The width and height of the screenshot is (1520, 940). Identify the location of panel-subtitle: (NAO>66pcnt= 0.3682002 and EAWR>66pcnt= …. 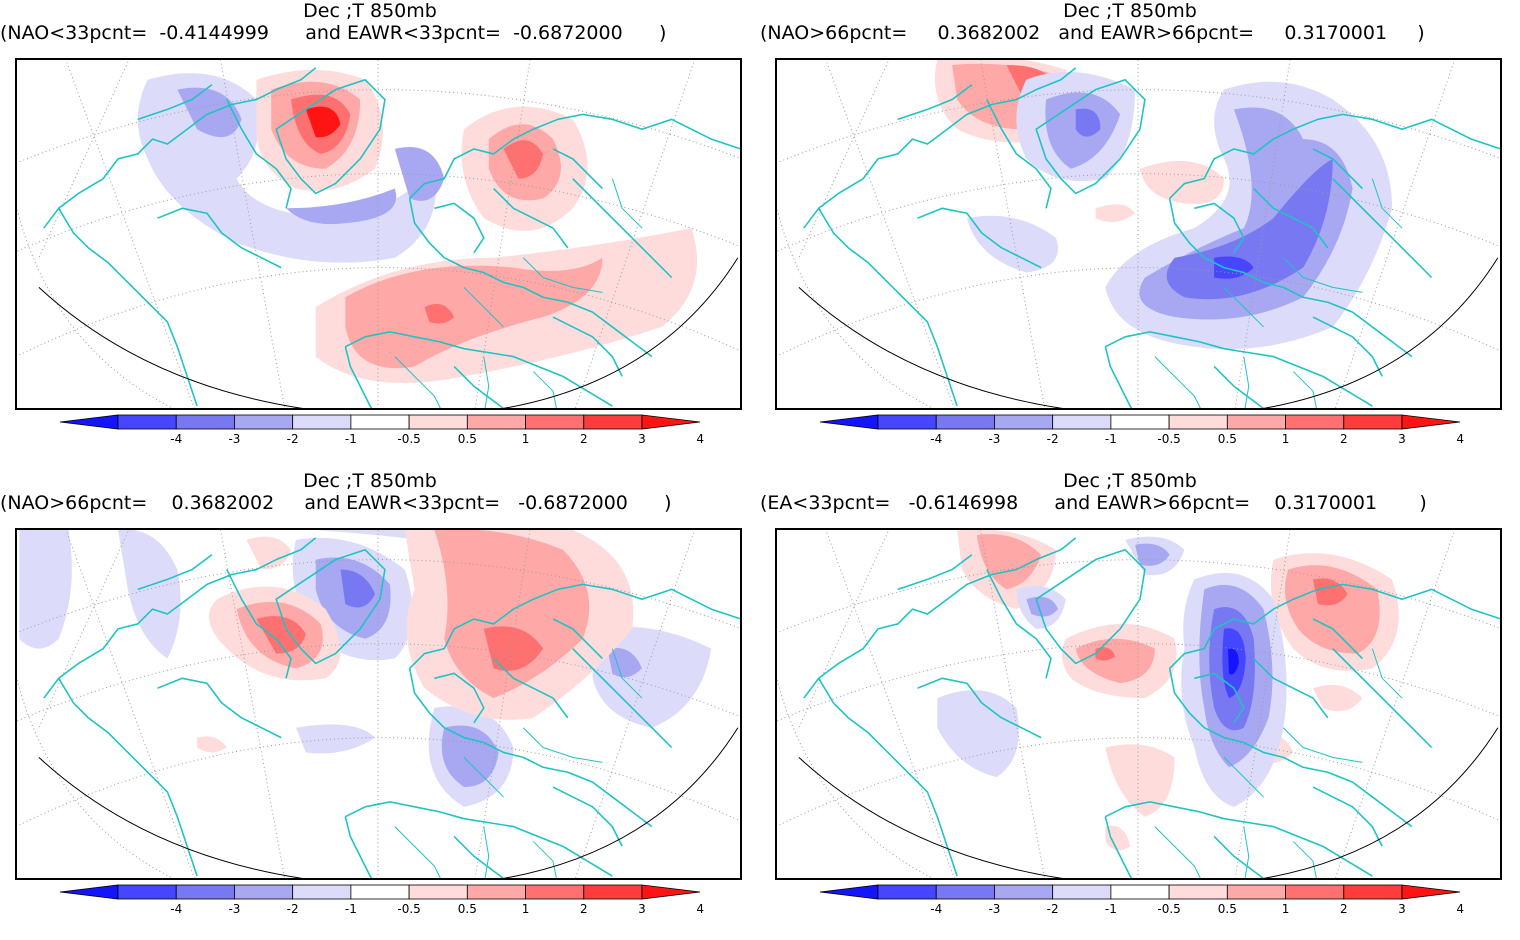
(1140, 33).